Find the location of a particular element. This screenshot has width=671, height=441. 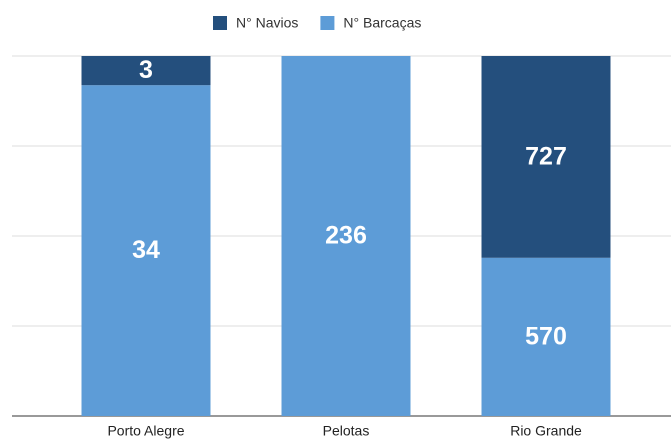

x-tick-label: Rio Grande is located at coordinates (546, 431).